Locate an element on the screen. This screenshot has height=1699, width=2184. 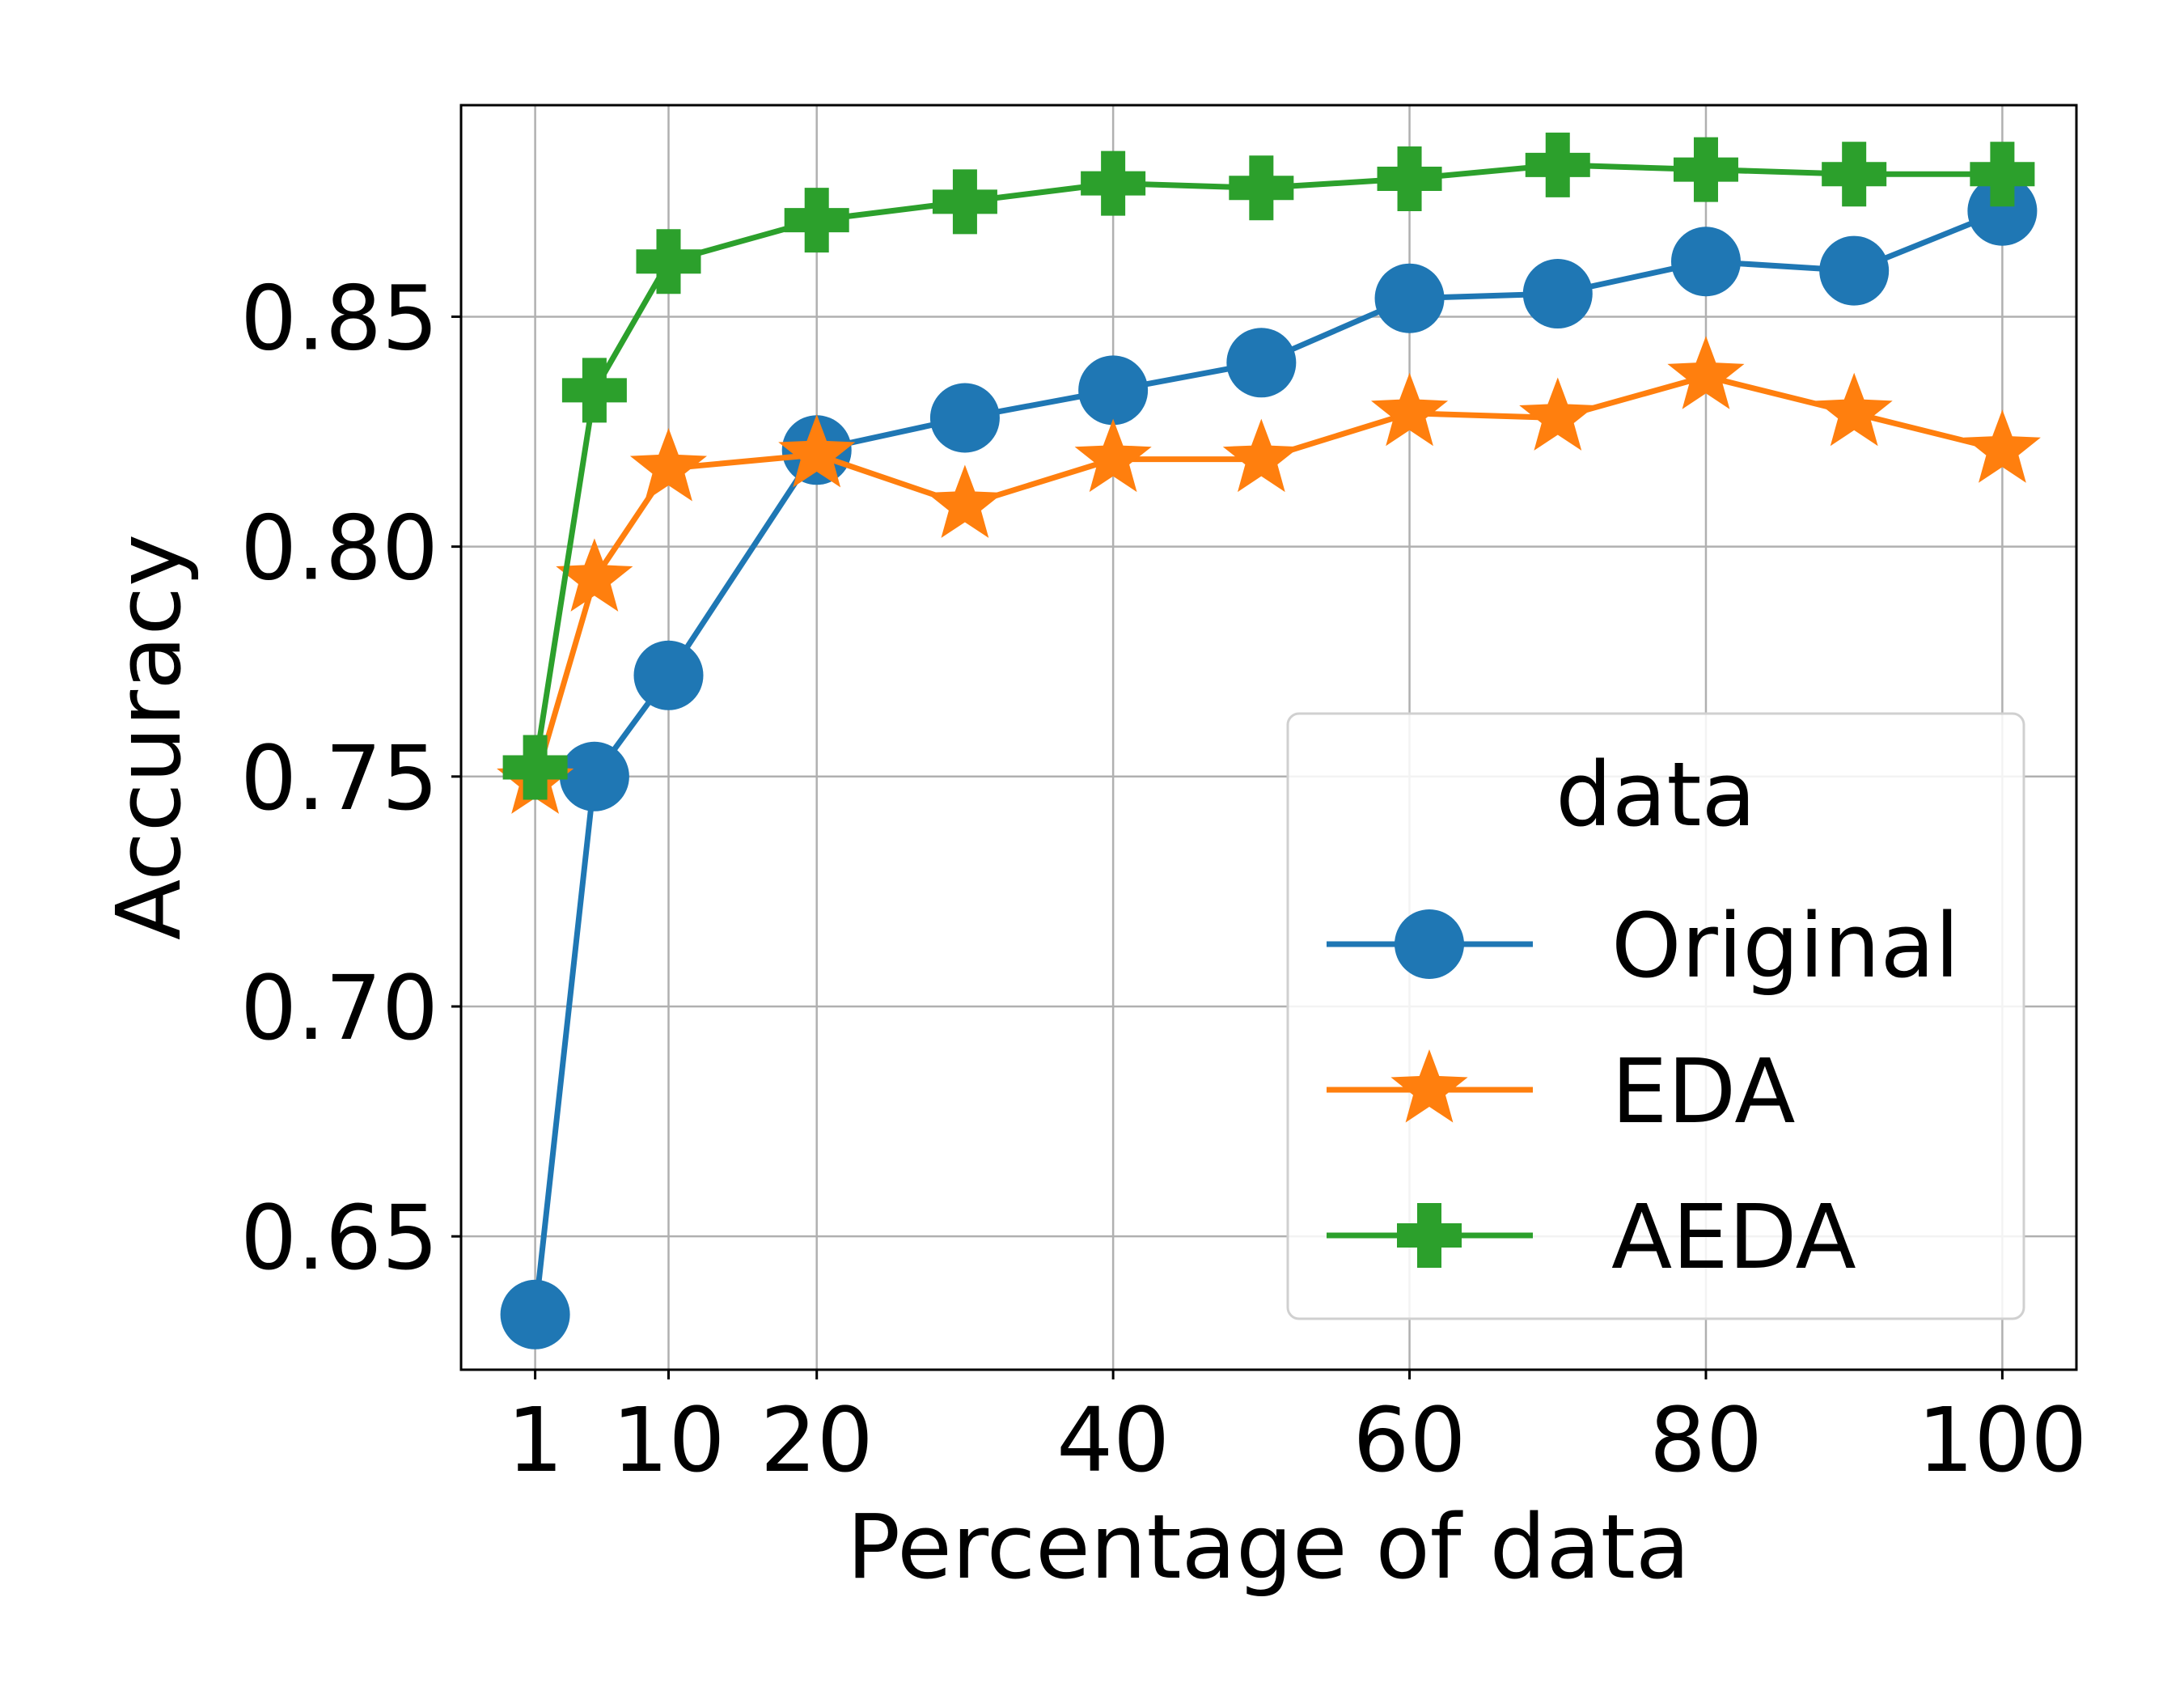
legend-label: Original is located at coordinates (1785, 946).